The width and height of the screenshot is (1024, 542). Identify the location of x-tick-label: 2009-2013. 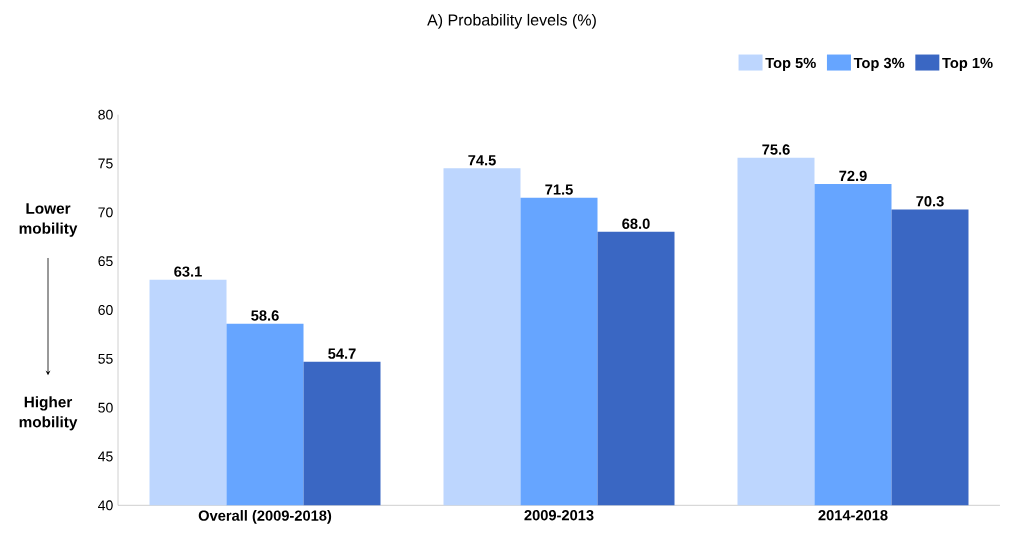
(559, 515).